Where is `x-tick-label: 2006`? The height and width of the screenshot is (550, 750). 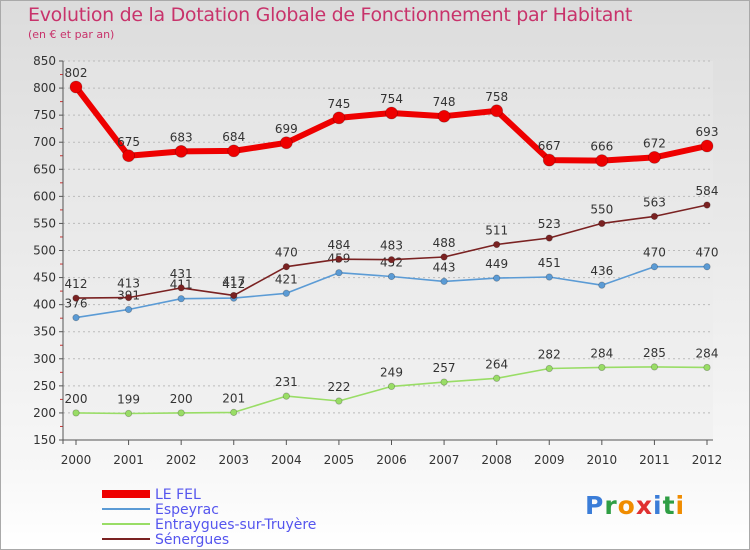
x-tick-label: 2006 is located at coordinates (391, 460).